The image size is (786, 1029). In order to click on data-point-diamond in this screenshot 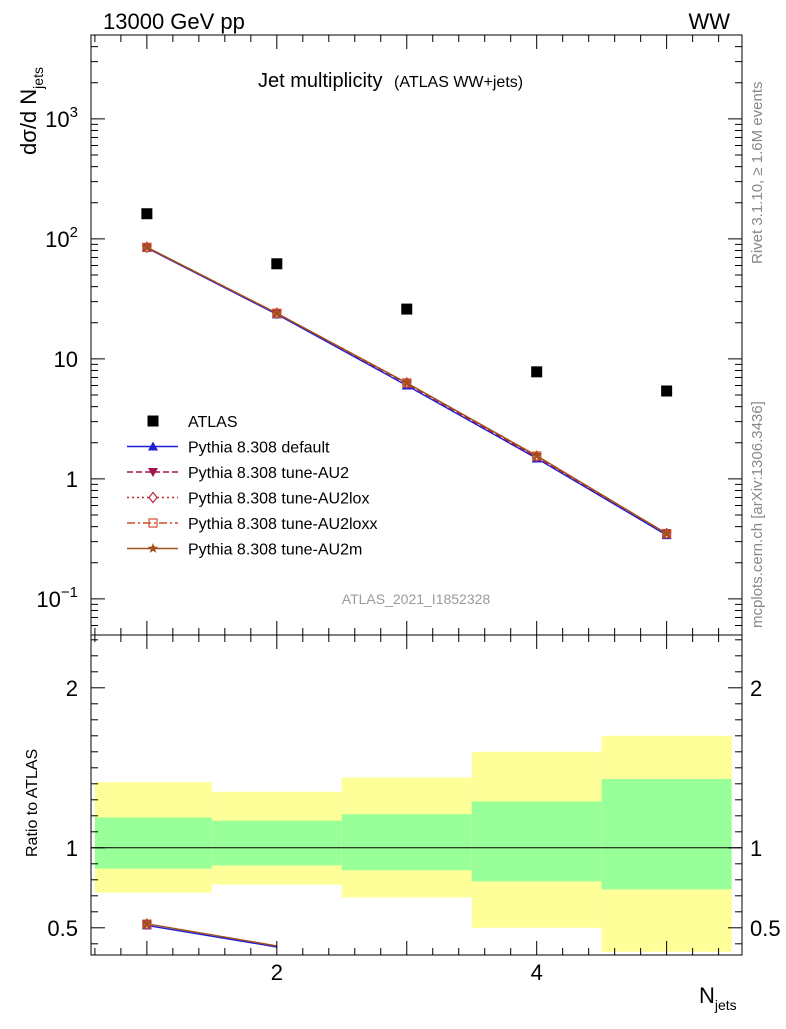, I will do `click(153, 497)`.